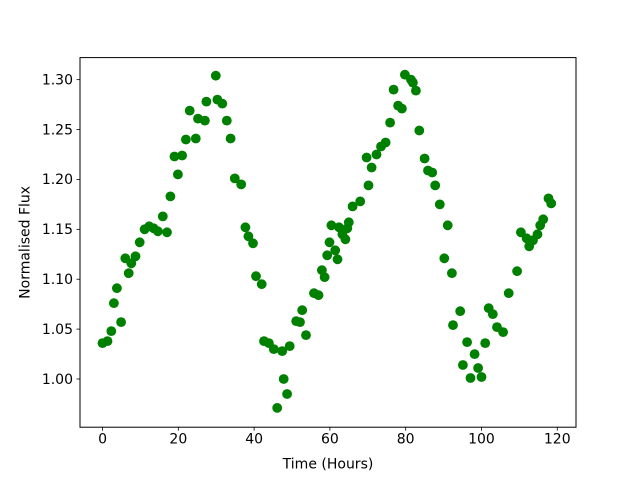 The width and height of the screenshot is (640, 480). I want to click on y-tick-label: 1.10, so click(57, 280).